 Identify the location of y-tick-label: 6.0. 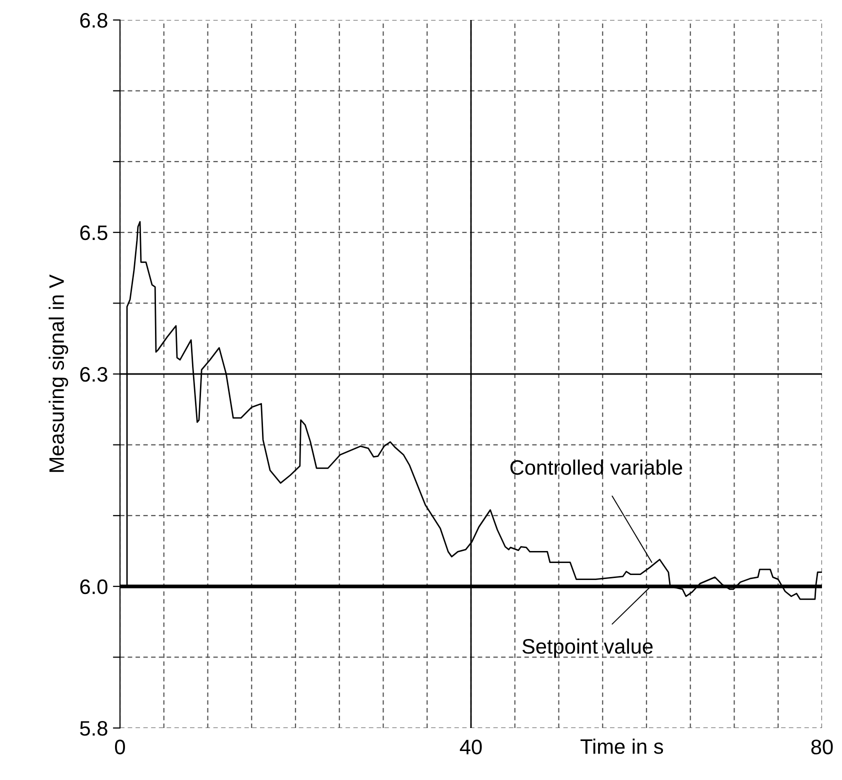
(94, 586).